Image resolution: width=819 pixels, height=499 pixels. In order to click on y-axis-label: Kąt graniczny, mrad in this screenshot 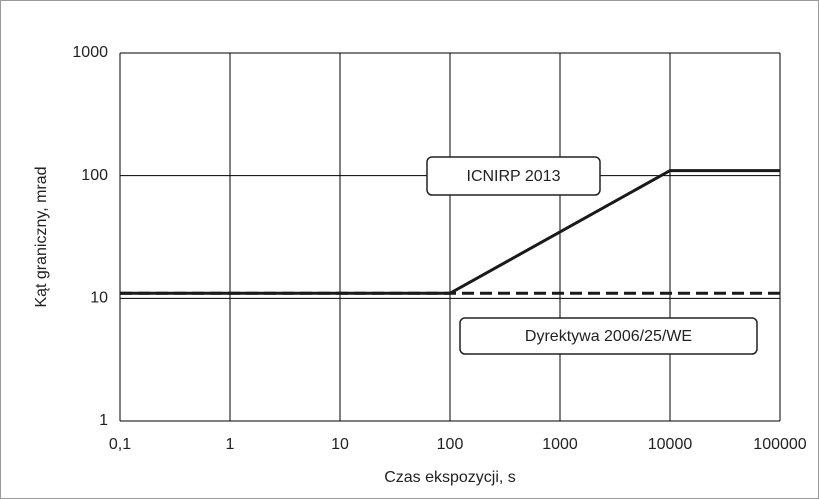, I will do `click(41, 236)`.